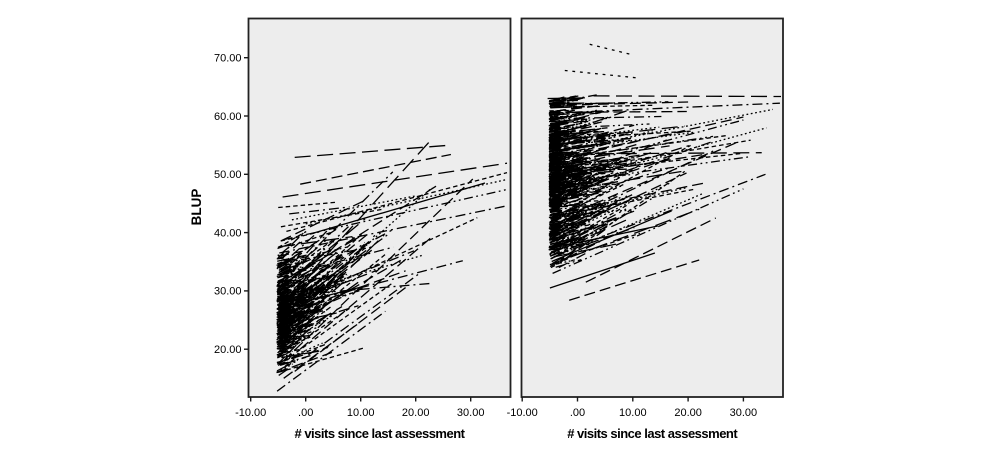 The image size is (1000, 451). Describe the element at coordinates (228, 233) in the screenshot. I see `svg-text: 40.00` at that location.